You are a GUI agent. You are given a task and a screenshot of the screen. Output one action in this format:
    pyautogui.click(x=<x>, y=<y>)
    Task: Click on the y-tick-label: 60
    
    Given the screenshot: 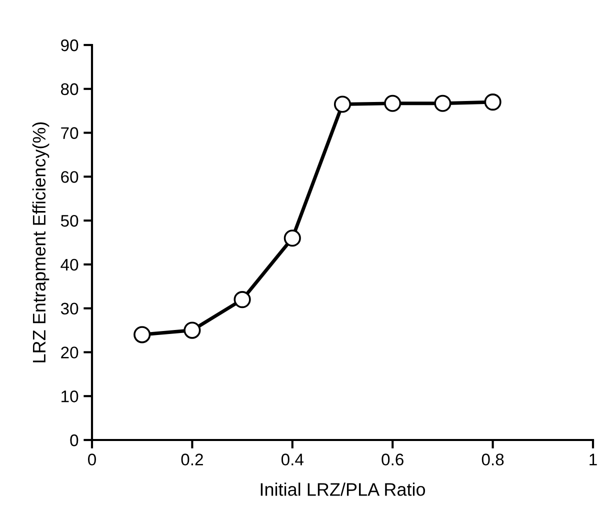 What is the action you would take?
    pyautogui.click(x=69, y=177)
    